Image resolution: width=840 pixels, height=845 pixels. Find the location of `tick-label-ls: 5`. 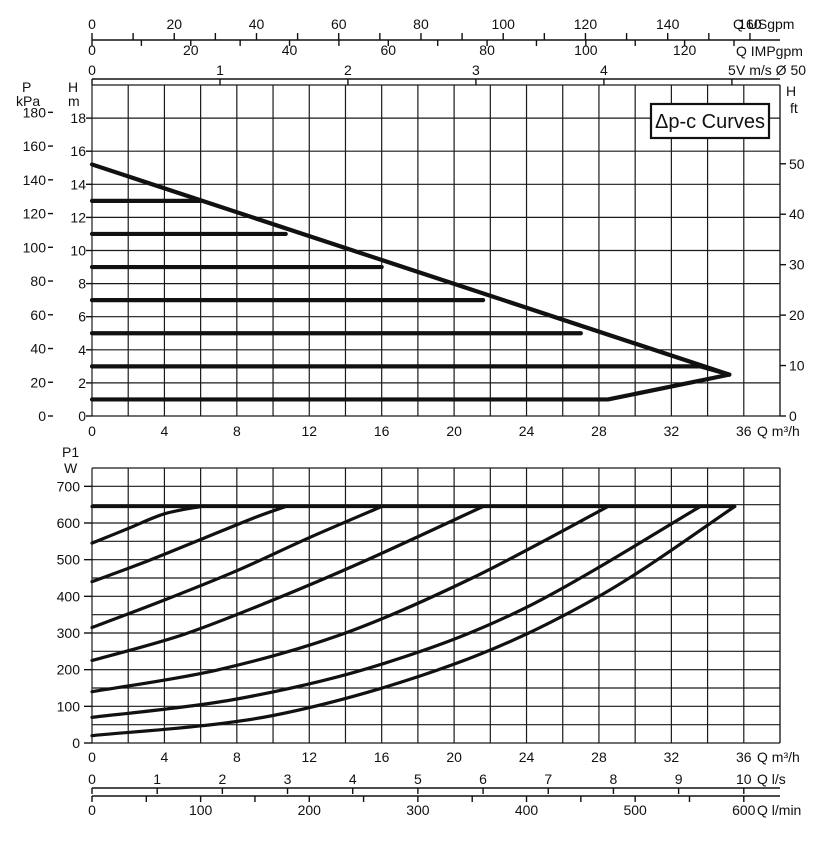

tick-label-ls: 5 is located at coordinates (418, 779).